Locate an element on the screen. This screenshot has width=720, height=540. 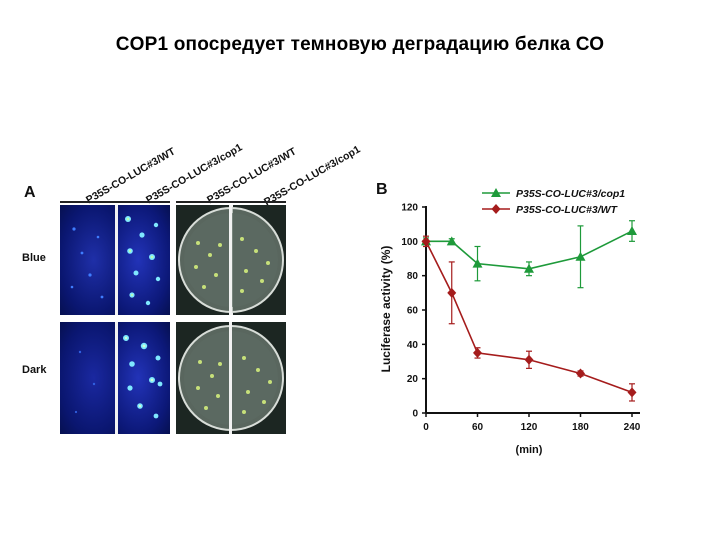
y-tick-label: 80 is located at coordinates (413, 276).